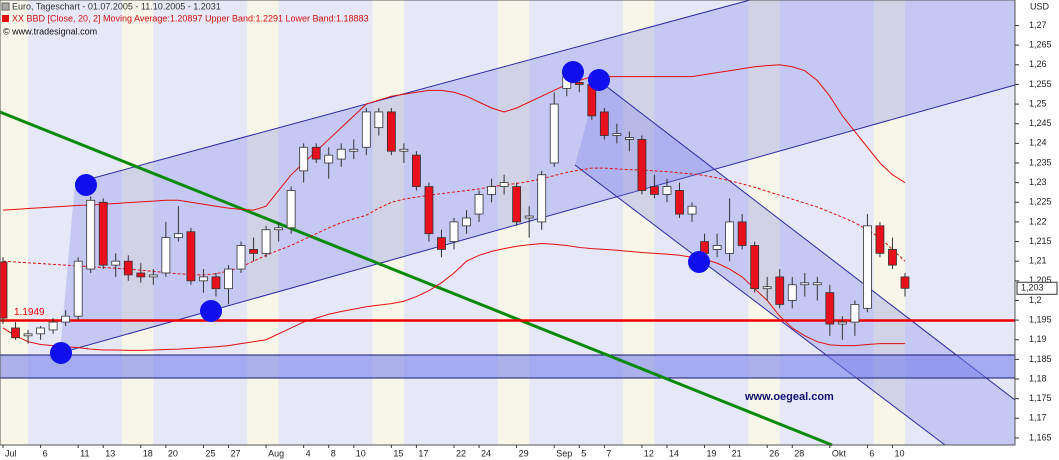 The image size is (1059, 460). What do you see at coordinates (1038, 378) in the screenshot?
I see `y-tick-label: 1,18` at bounding box center [1038, 378].